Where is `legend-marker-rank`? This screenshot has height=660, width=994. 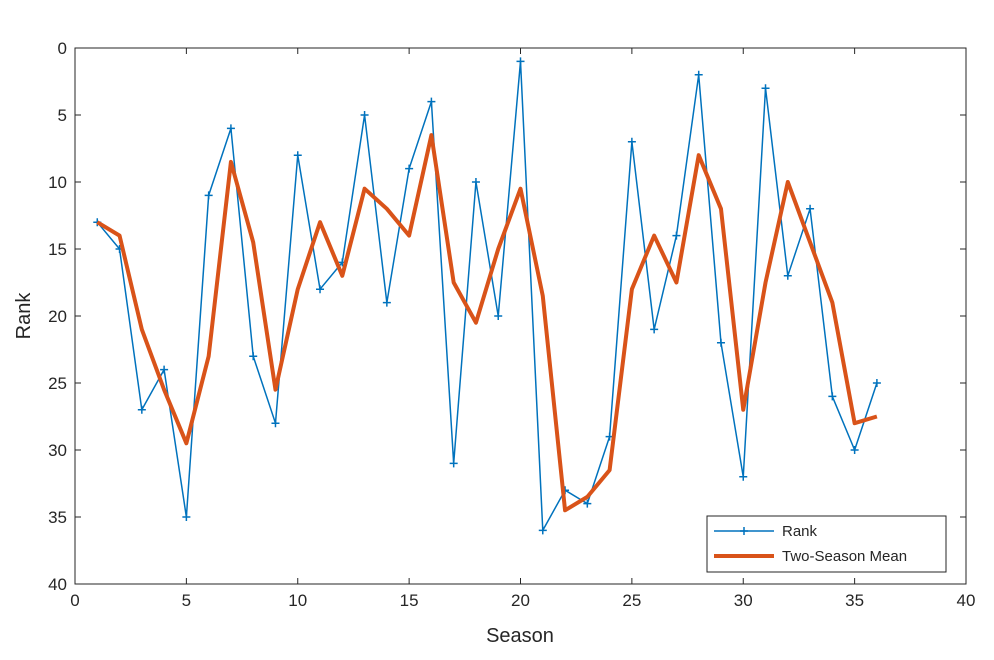 legend-marker-rank is located at coordinates (744, 531).